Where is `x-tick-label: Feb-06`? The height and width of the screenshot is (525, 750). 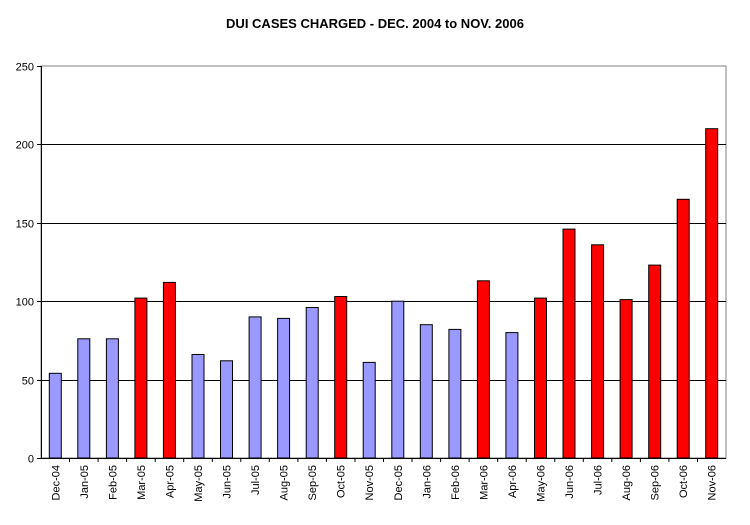
x-tick-label: Feb-06 is located at coordinates (456, 482).